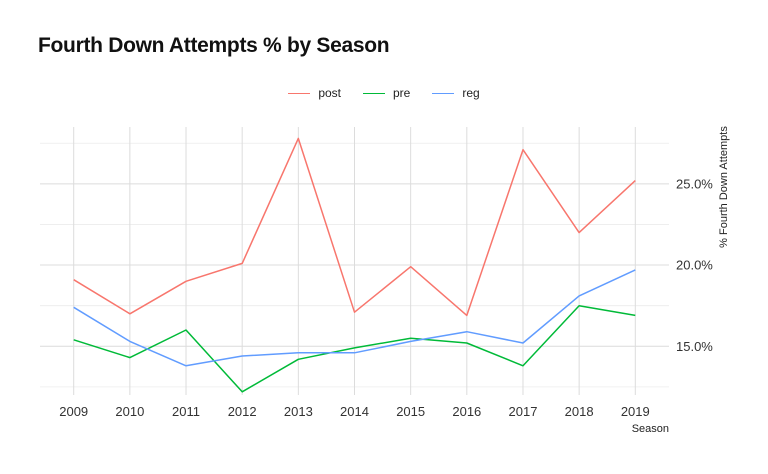 The height and width of the screenshot is (474, 768). What do you see at coordinates (466, 411) in the screenshot?
I see `x-tick-label: 2016` at bounding box center [466, 411].